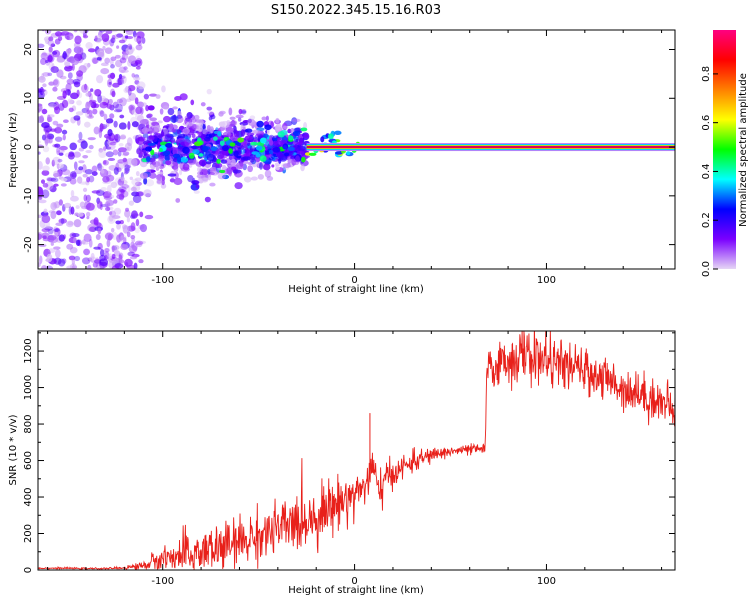  I want to click on colorbar-tick-label: 0.8, so click(706, 74).